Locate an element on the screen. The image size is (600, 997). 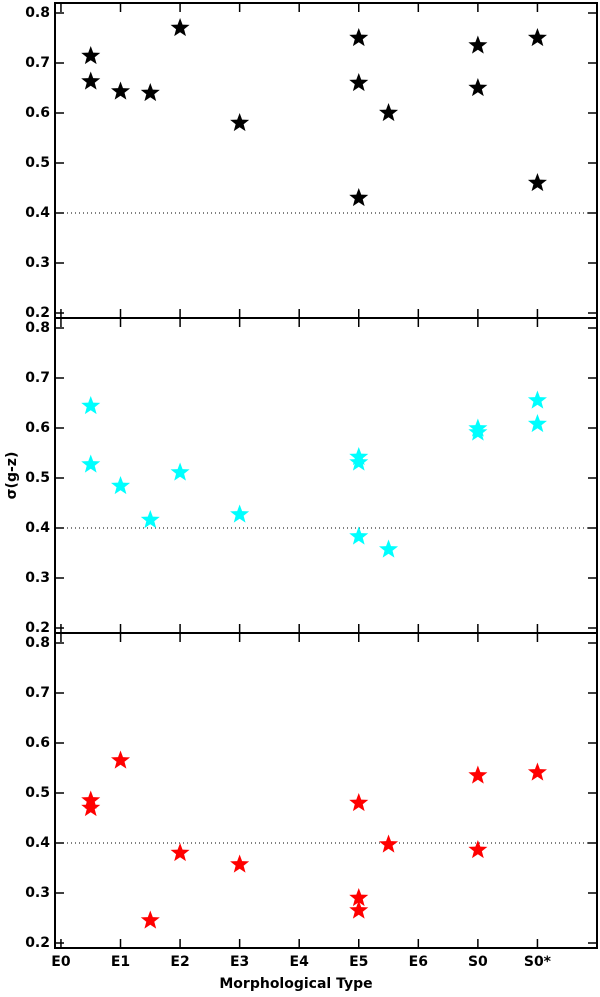
y-axis-label: σ(g-z) is located at coordinates (12, 476).